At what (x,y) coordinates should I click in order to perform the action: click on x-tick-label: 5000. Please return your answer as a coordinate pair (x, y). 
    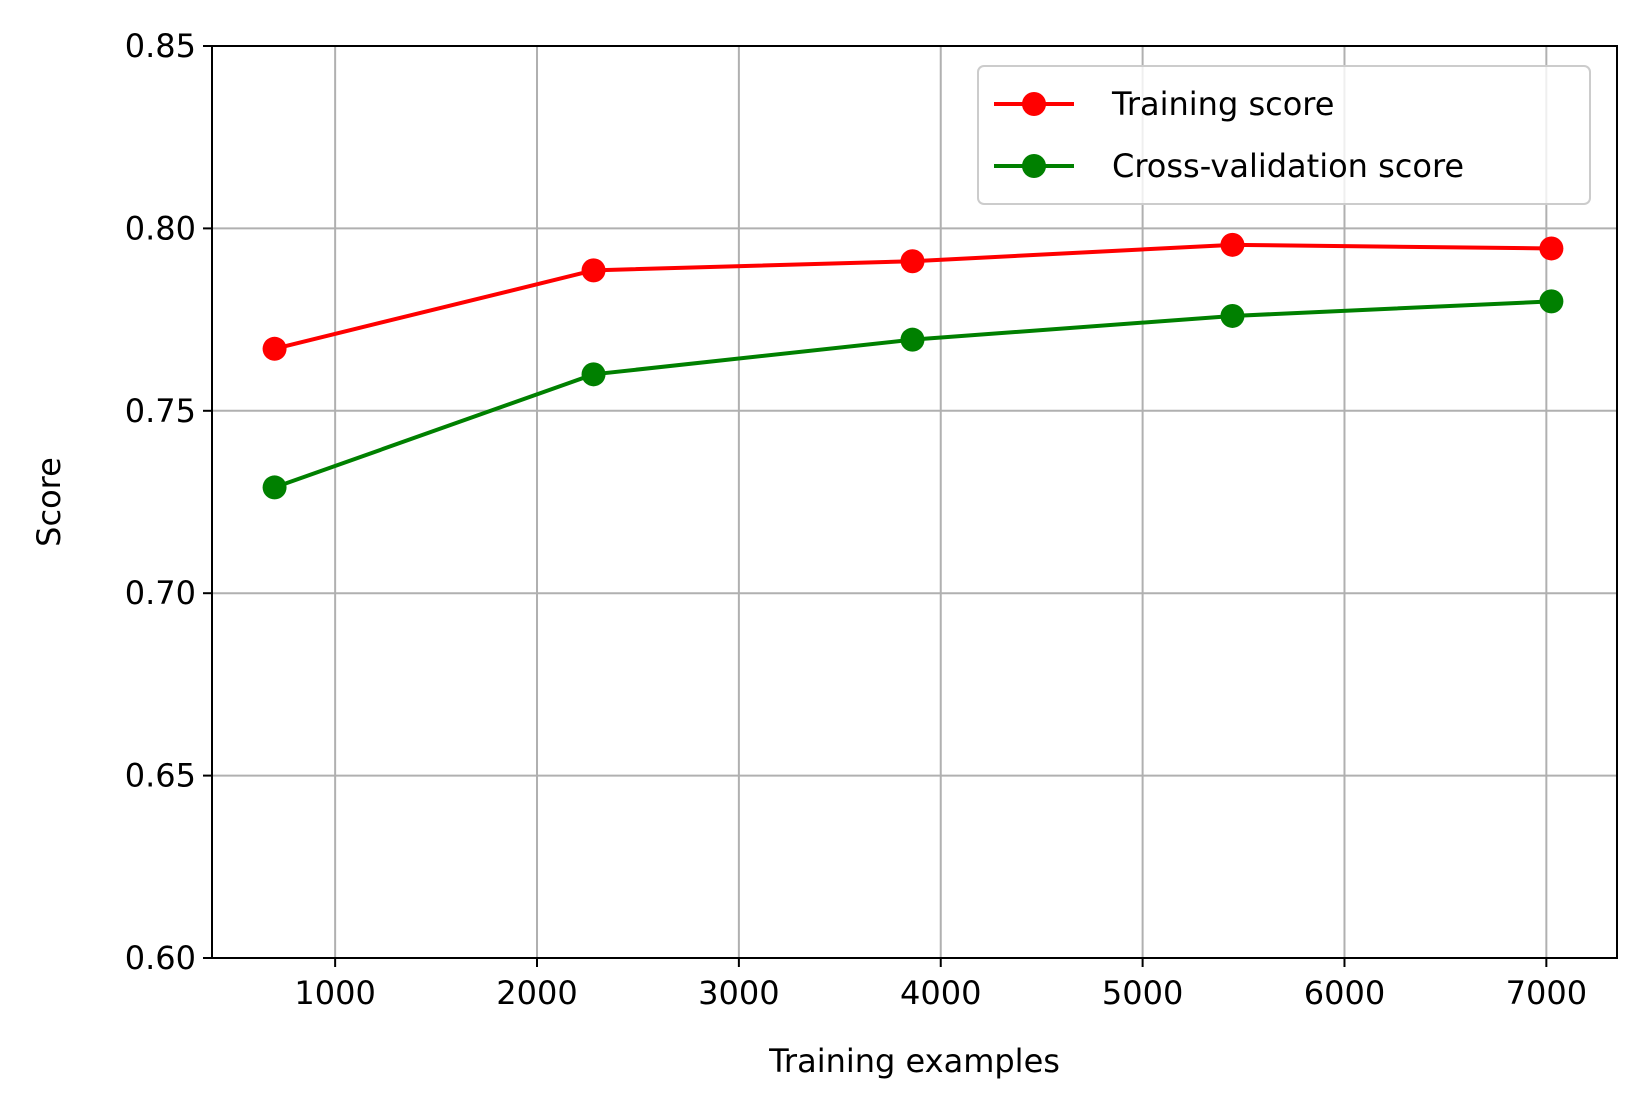
    Looking at the image, I should click on (1142, 993).